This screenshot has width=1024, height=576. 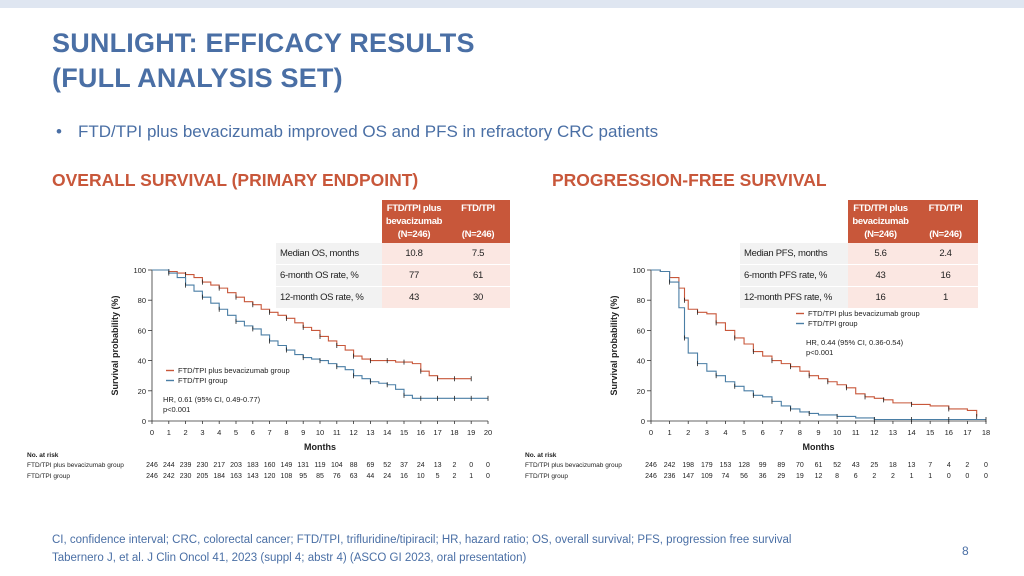 What do you see at coordinates (856, 476) in the screenshot?
I see `pfs-at-risk-value: 6` at bounding box center [856, 476].